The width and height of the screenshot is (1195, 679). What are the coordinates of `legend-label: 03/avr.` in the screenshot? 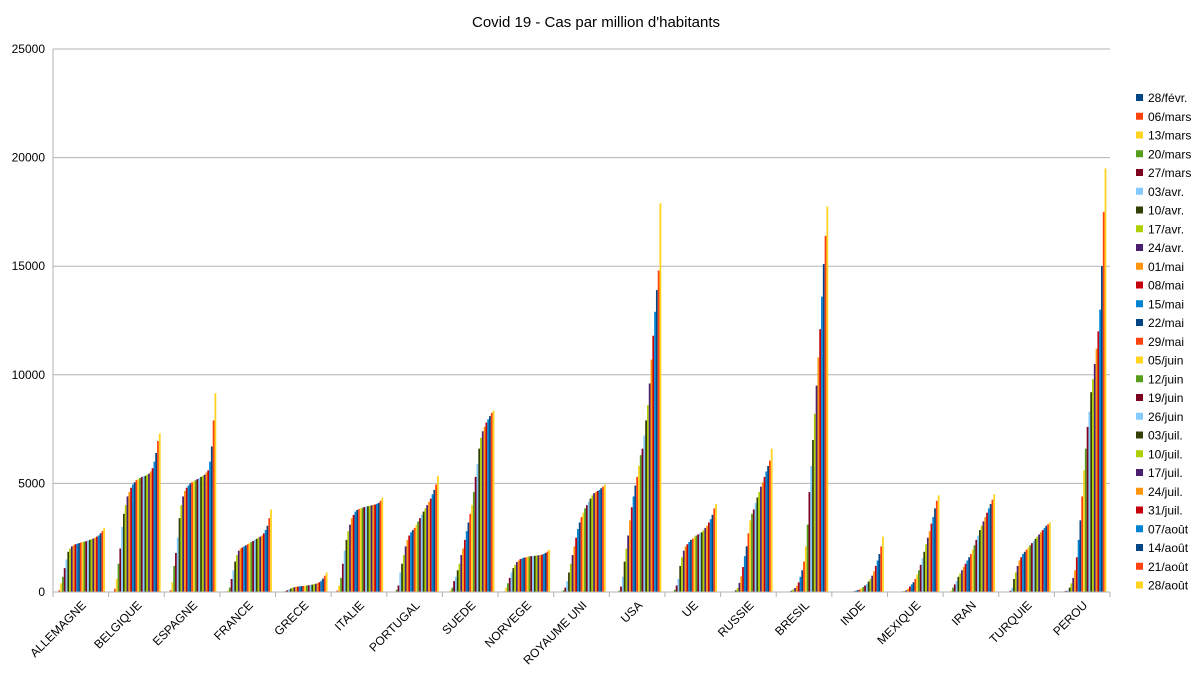 It's located at (1166, 192).